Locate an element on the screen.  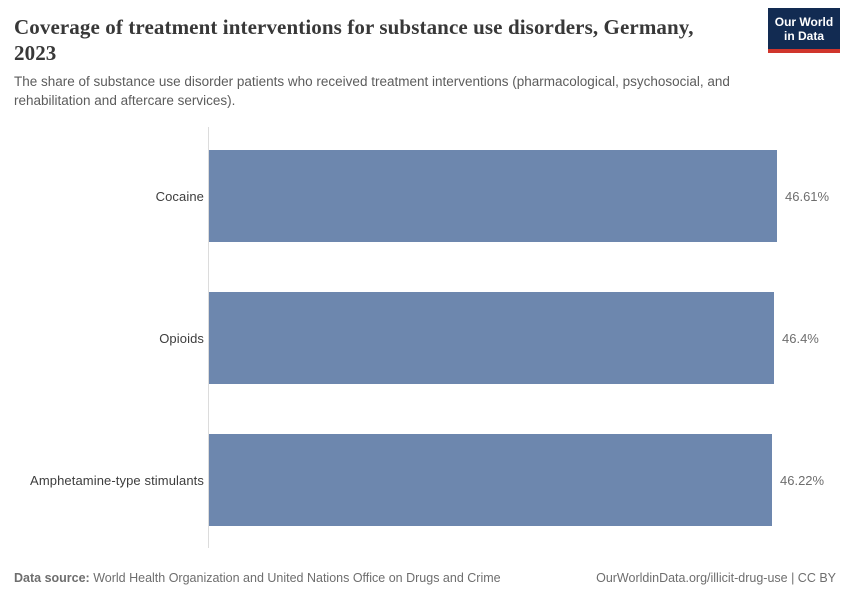
category-label: Opioids is located at coordinates (181, 338).